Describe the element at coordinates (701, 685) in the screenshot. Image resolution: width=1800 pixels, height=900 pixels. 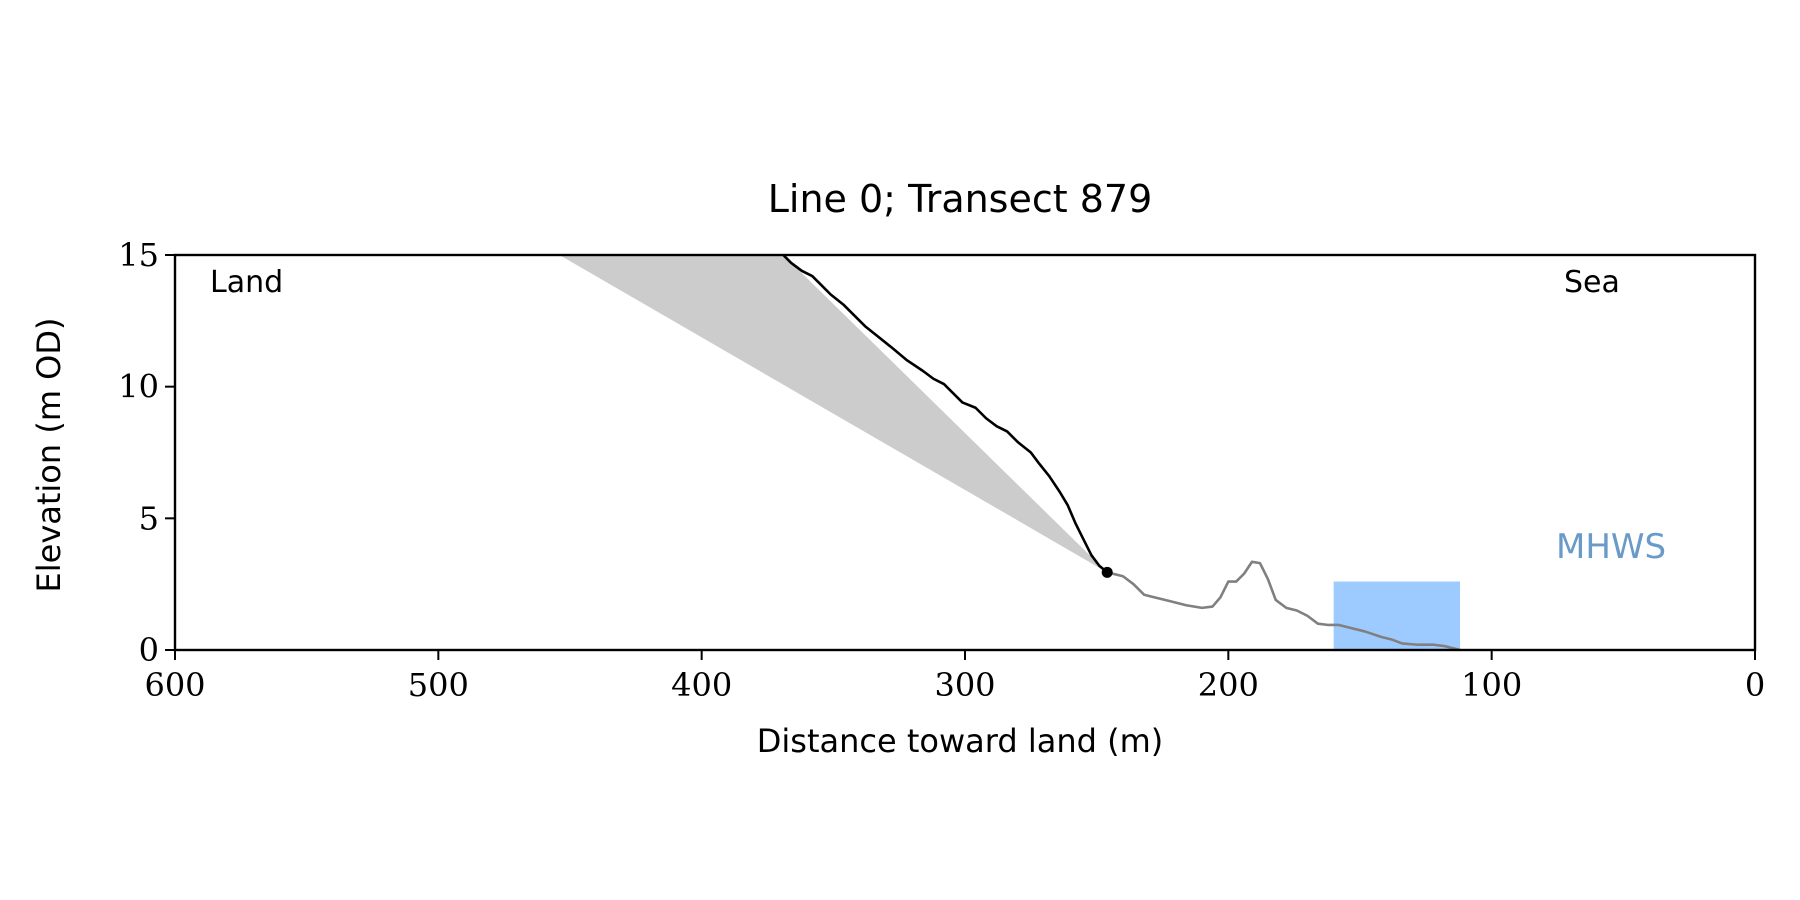
I see `x-tick-label: 400` at that location.